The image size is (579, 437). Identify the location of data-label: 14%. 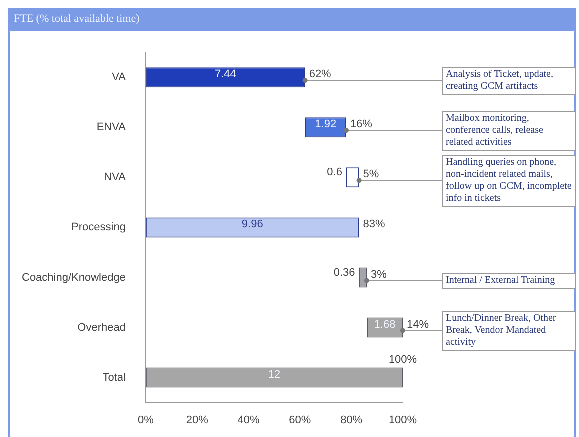
(418, 324).